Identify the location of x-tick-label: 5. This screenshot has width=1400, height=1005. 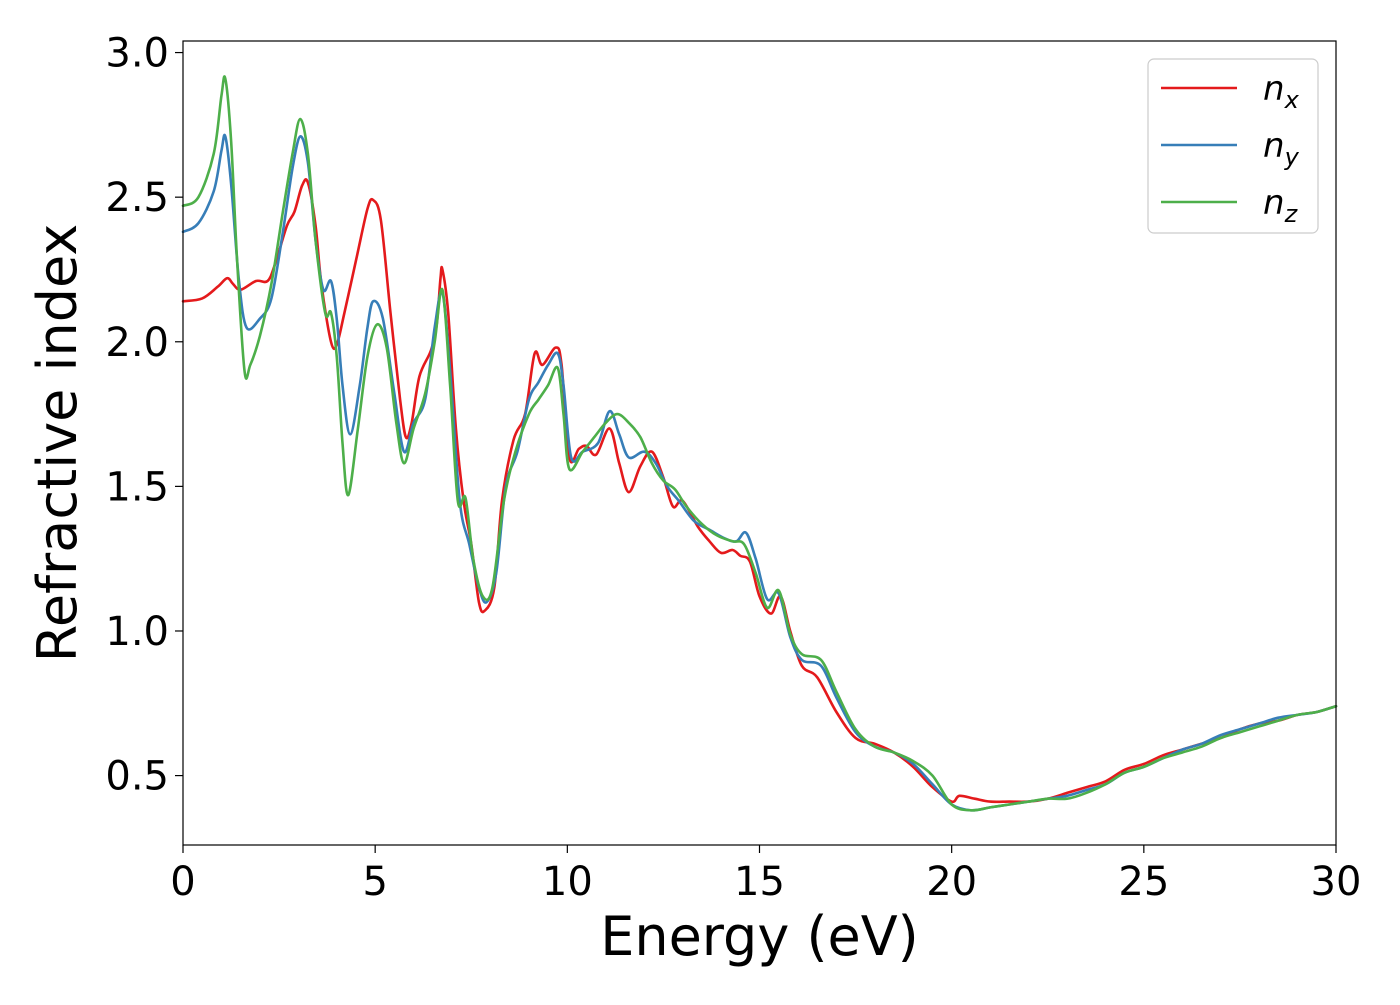
(374, 882).